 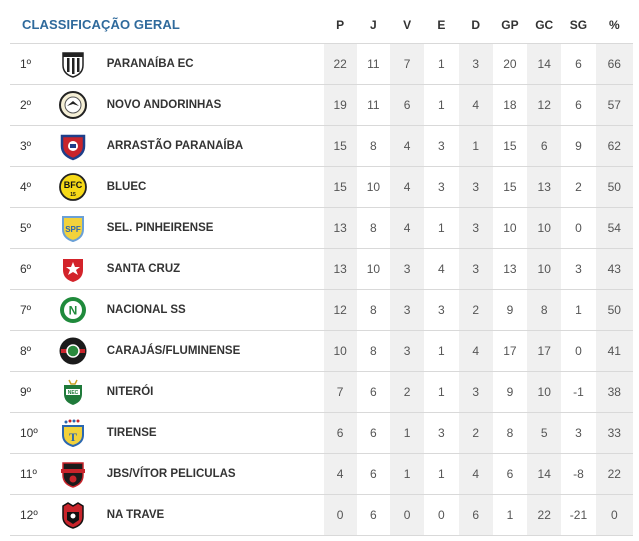 What do you see at coordinates (340, 105) in the screenshot?
I see `stat-p: 19` at bounding box center [340, 105].